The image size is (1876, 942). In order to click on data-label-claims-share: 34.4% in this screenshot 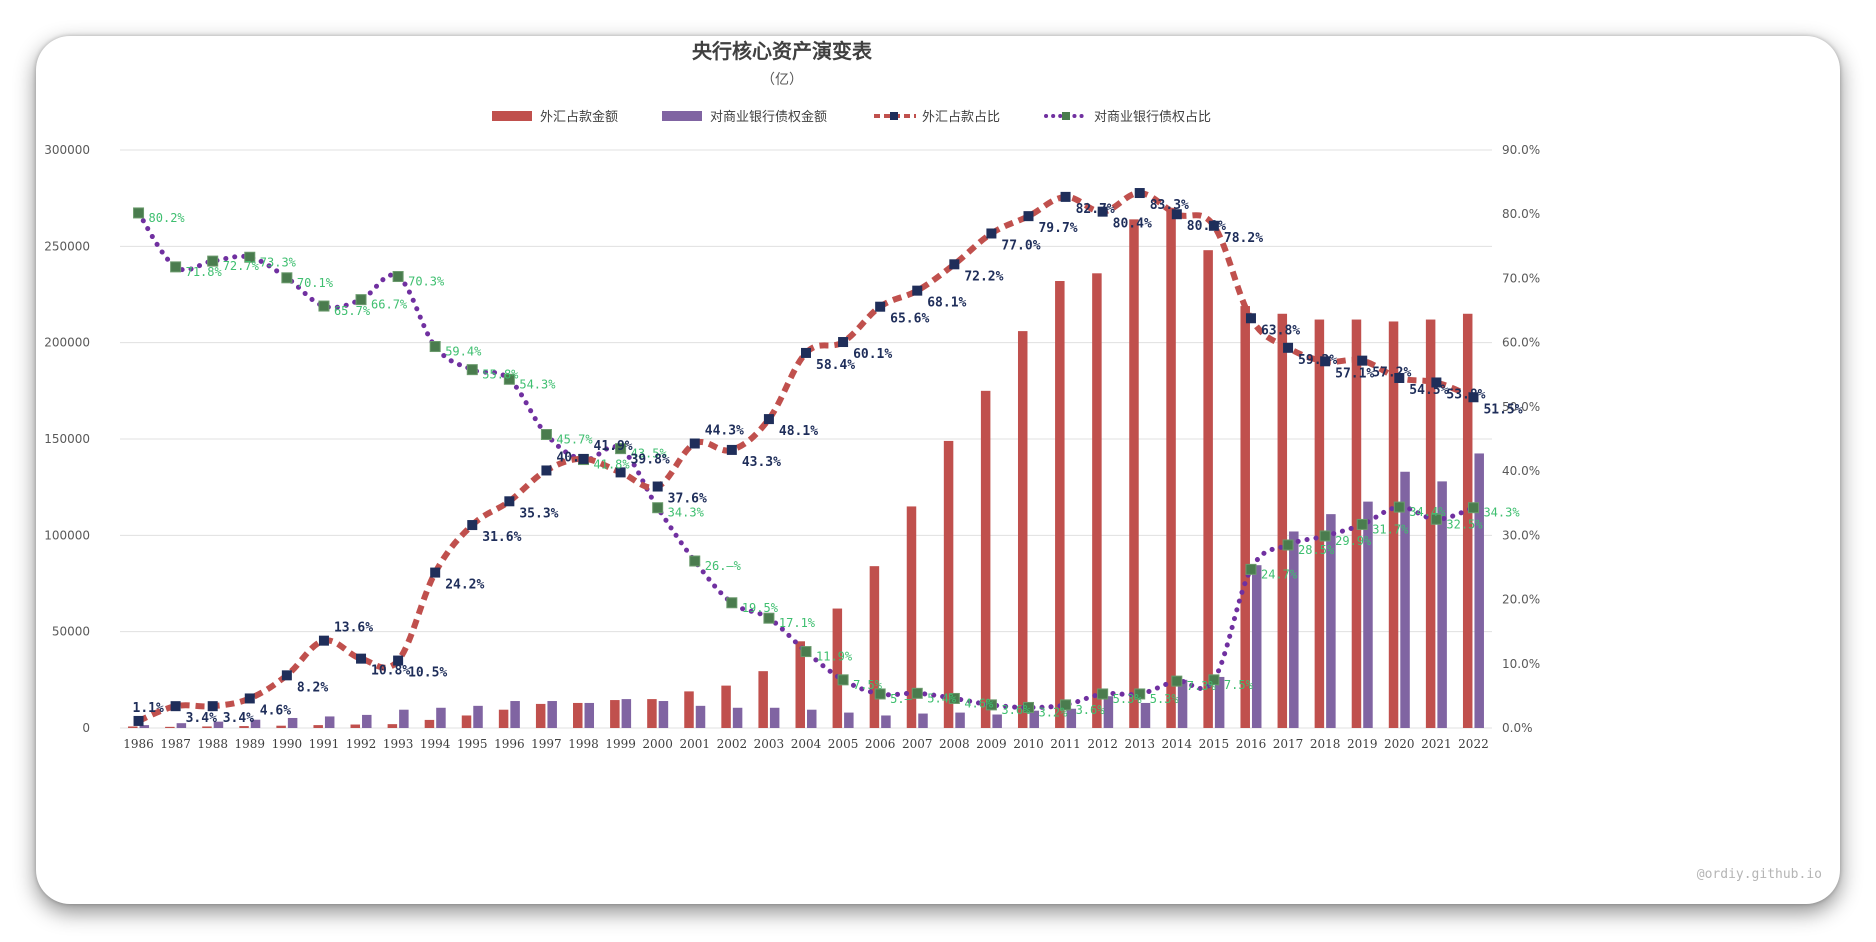, I will do `click(1427, 512)`.